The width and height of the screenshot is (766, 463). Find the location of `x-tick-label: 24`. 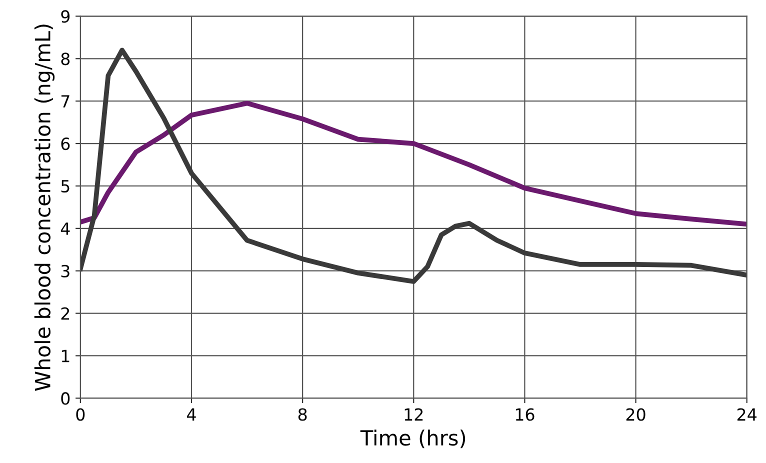

x-tick-label: 24 is located at coordinates (747, 414).